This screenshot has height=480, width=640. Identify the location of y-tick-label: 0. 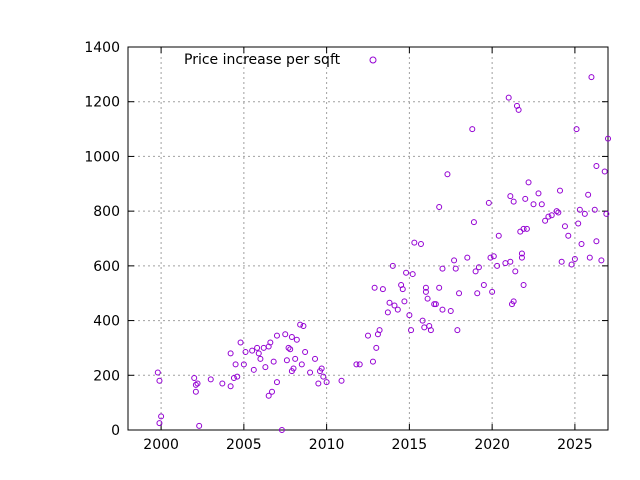
(115, 431).